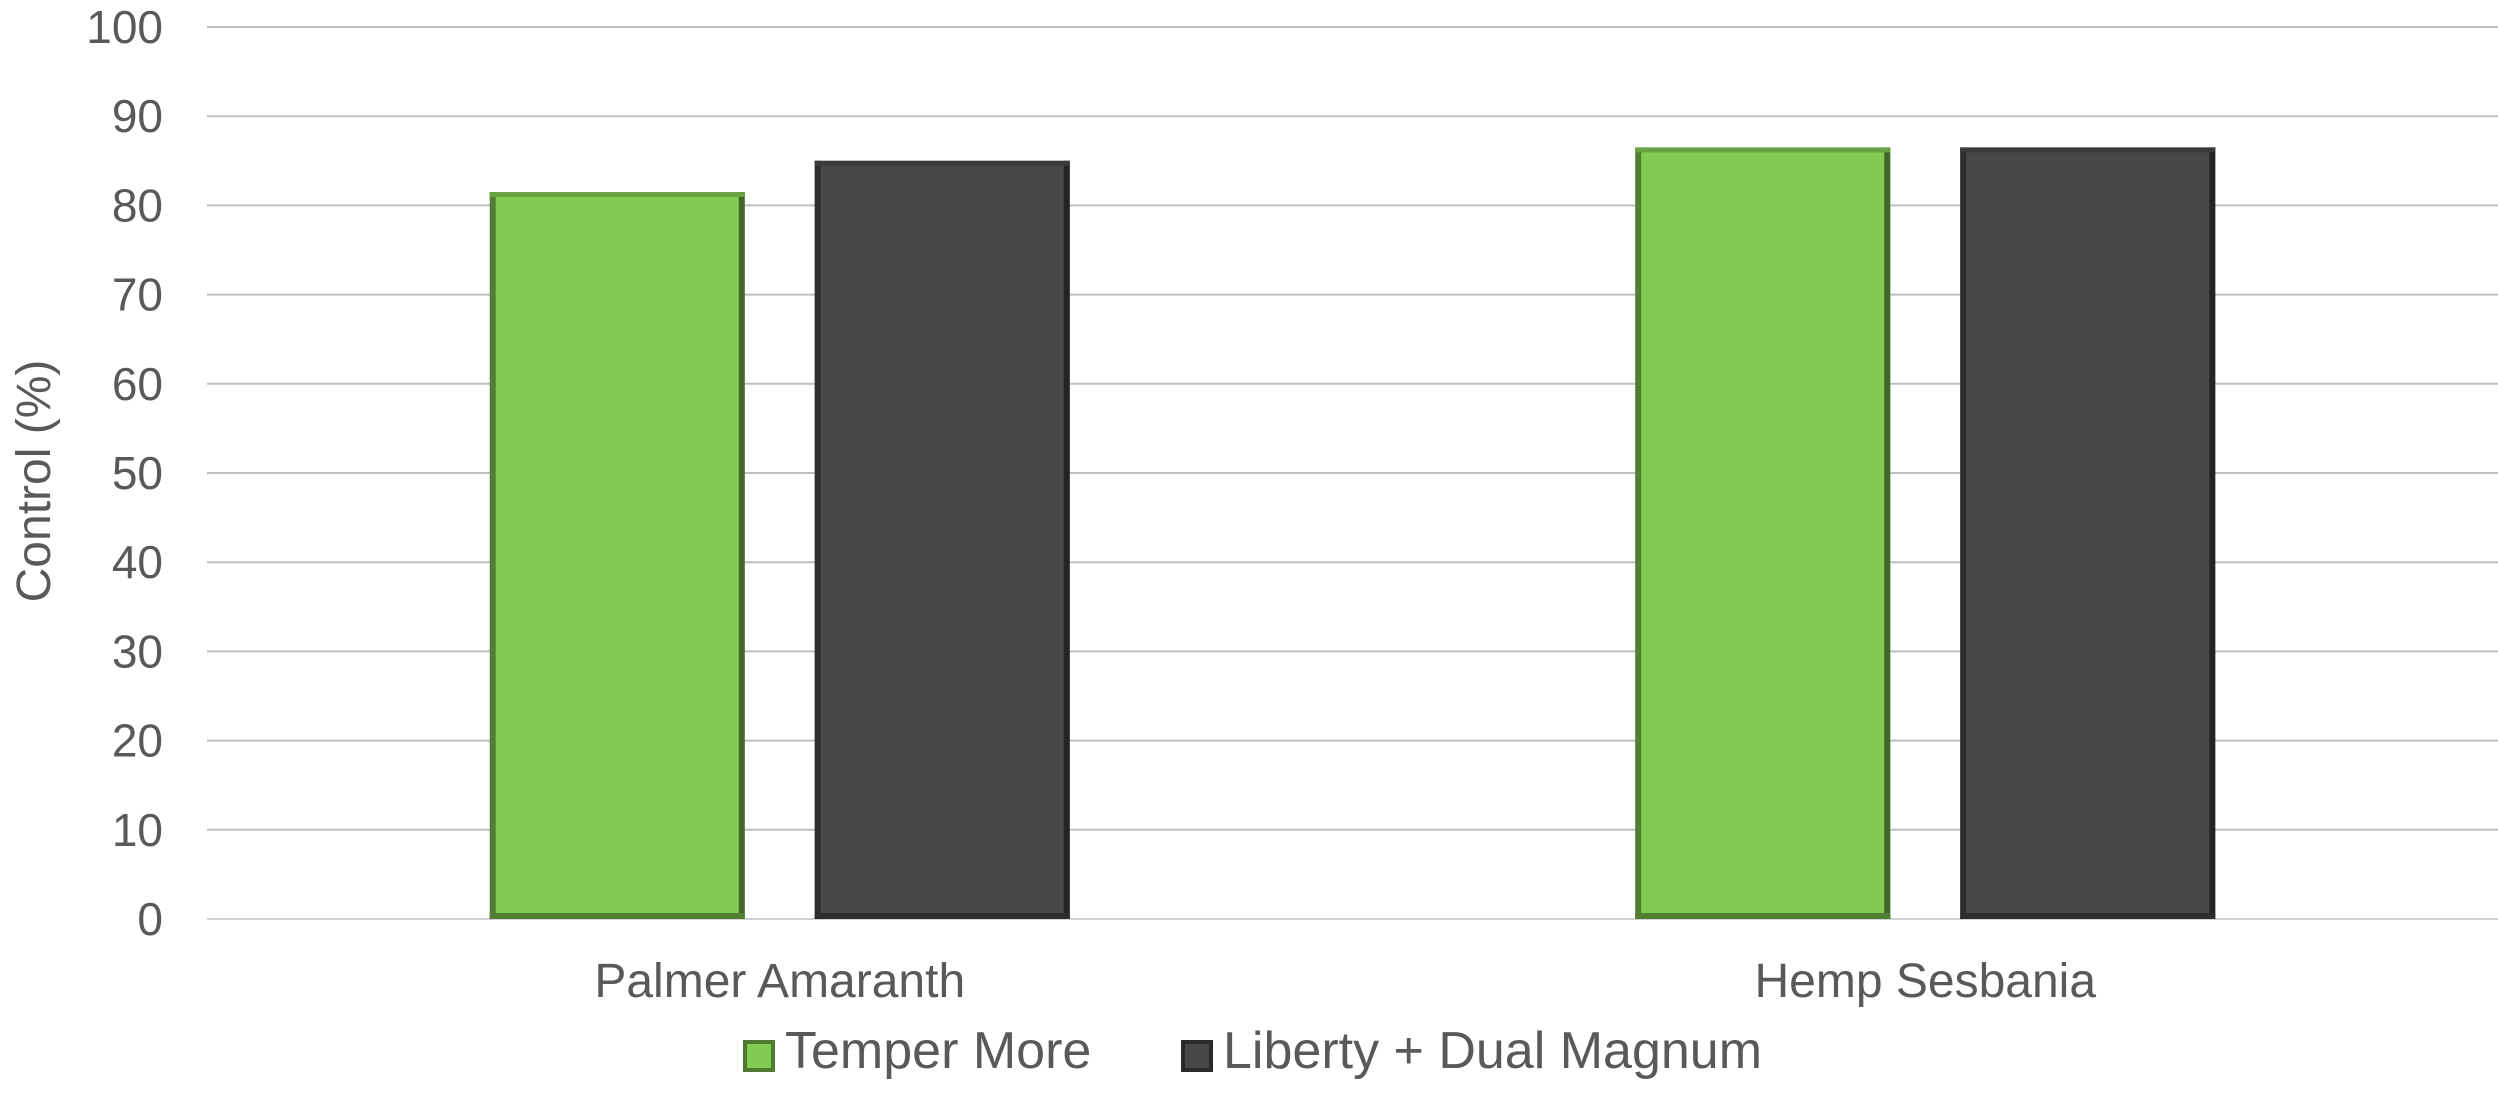 The image size is (2498, 1100). I want to click on x-tick-label: Hemp Sesbania, so click(1925, 981).